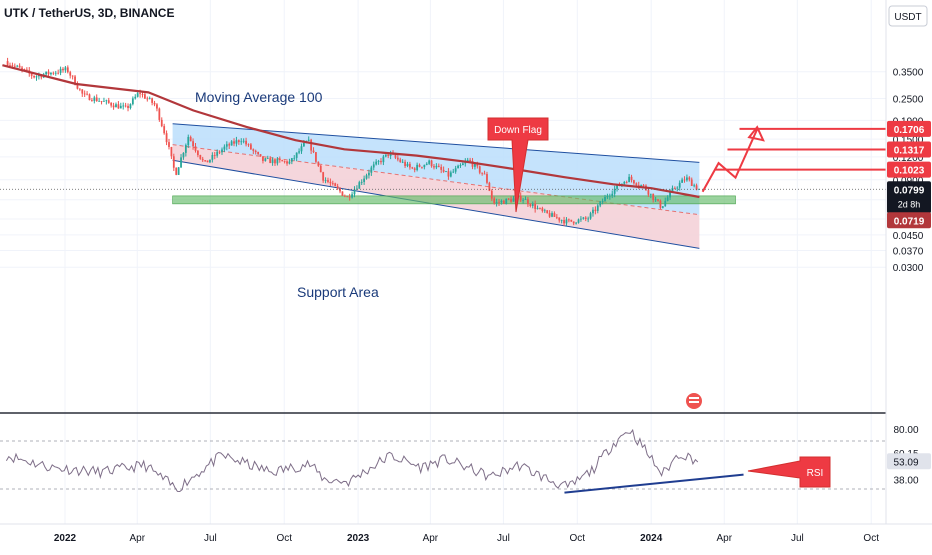  What do you see at coordinates (518, 165) in the screenshot?
I see `down-flag-callout` at bounding box center [518, 165].